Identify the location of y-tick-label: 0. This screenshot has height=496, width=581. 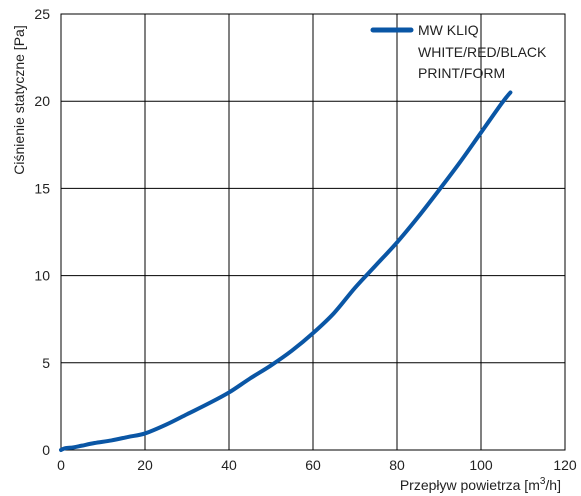
(46, 450).